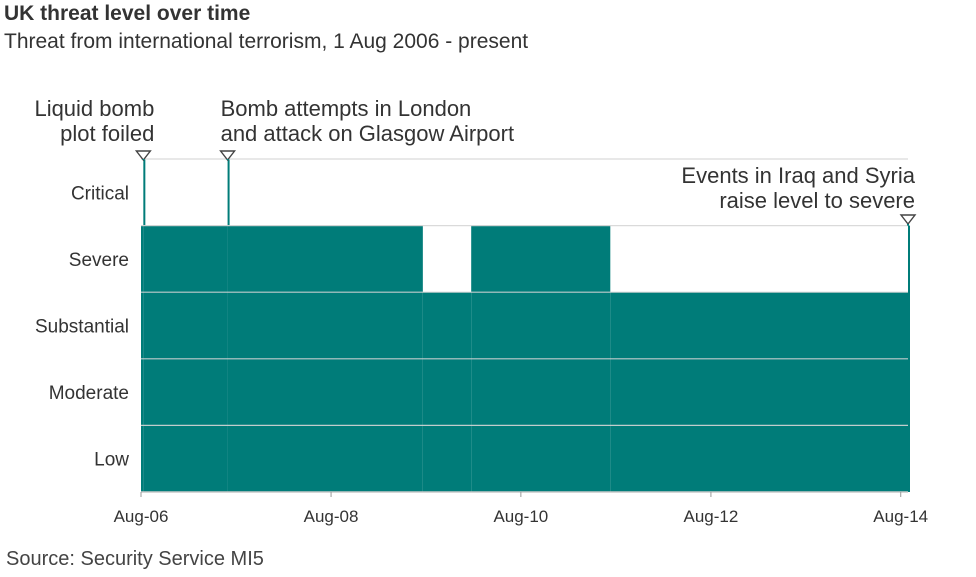  Describe the element at coordinates (89, 393) in the screenshot. I see `y-label-moderate: Moderate` at that location.